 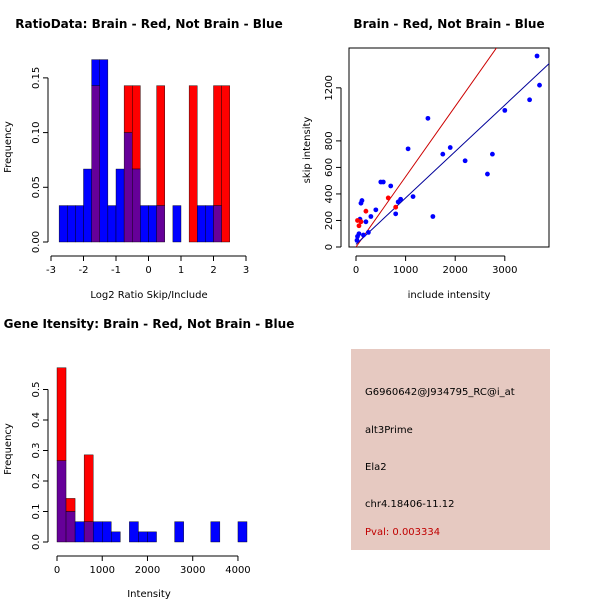 I want to click on scatter-x-tick-label: 3000, so click(x=504, y=270).